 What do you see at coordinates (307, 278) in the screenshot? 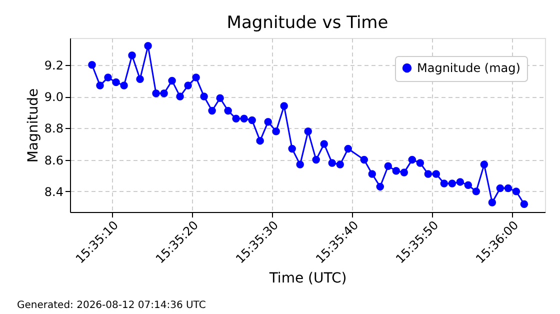
I see `x-axis-title: Time (UTC)` at bounding box center [307, 278].